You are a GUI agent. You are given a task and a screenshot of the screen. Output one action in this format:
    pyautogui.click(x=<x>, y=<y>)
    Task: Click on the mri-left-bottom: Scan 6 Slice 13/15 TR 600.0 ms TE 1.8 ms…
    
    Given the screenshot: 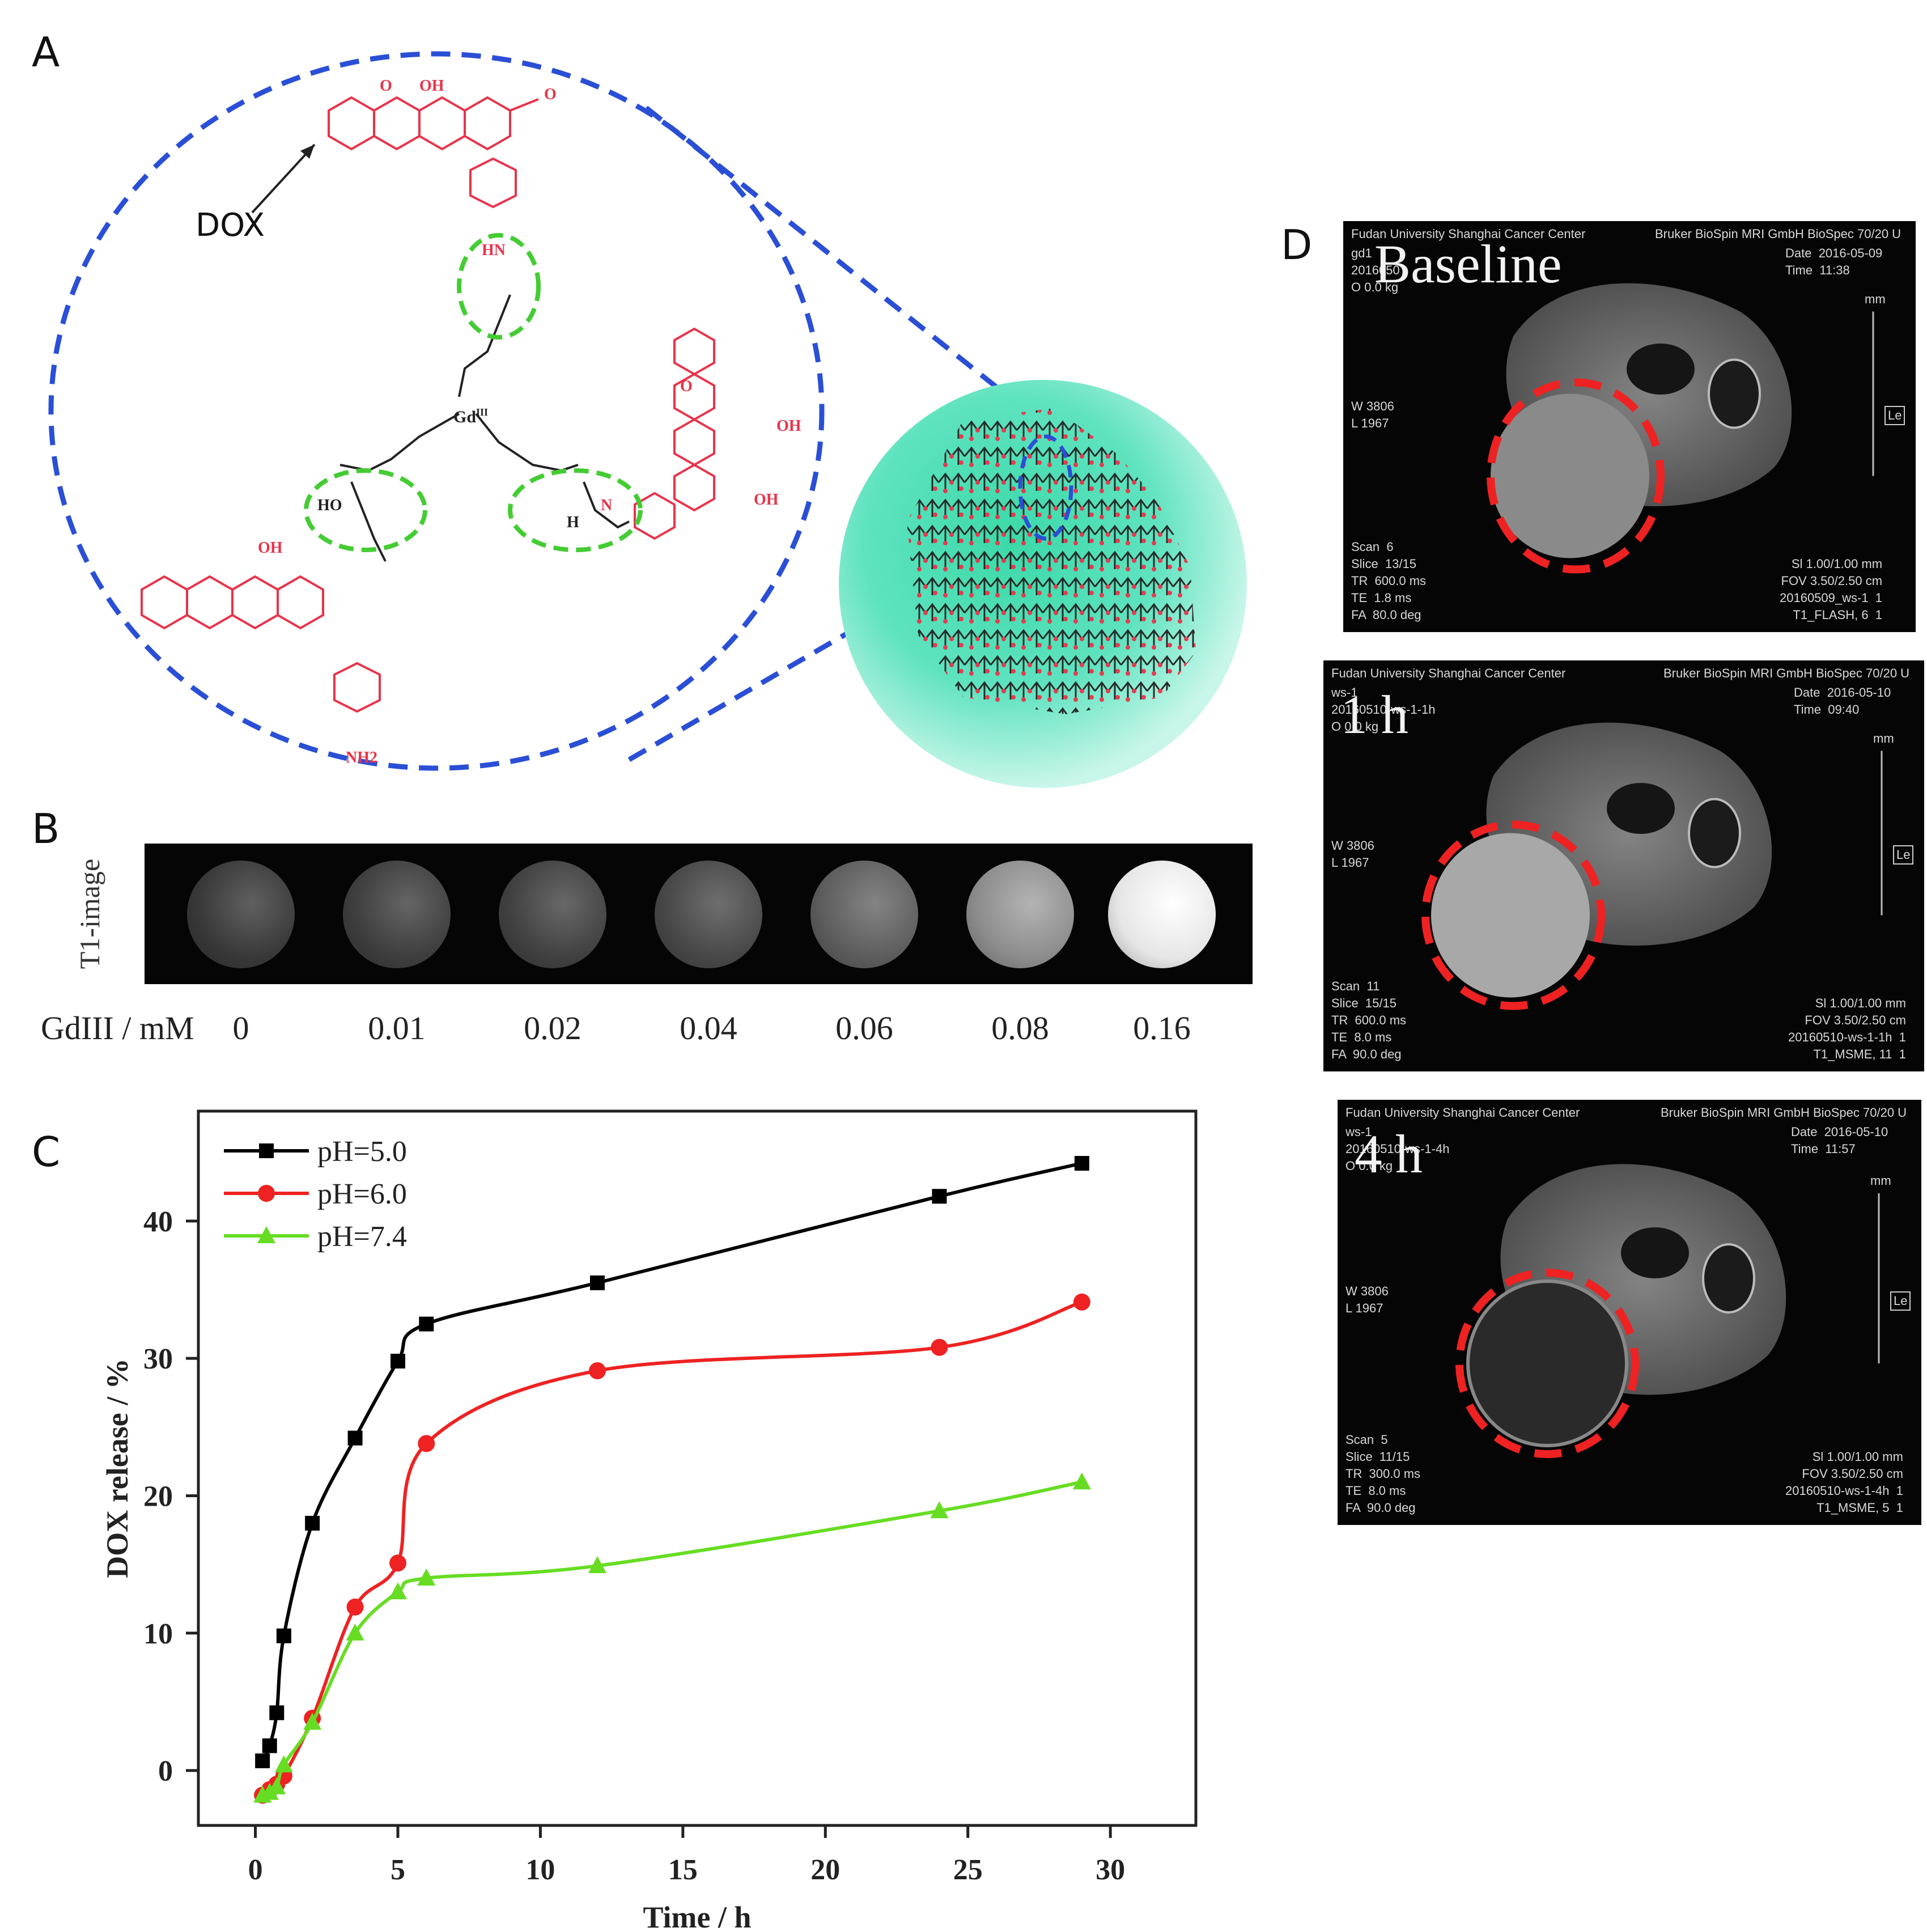 What is the action you would take?
    pyautogui.click(x=1389, y=581)
    